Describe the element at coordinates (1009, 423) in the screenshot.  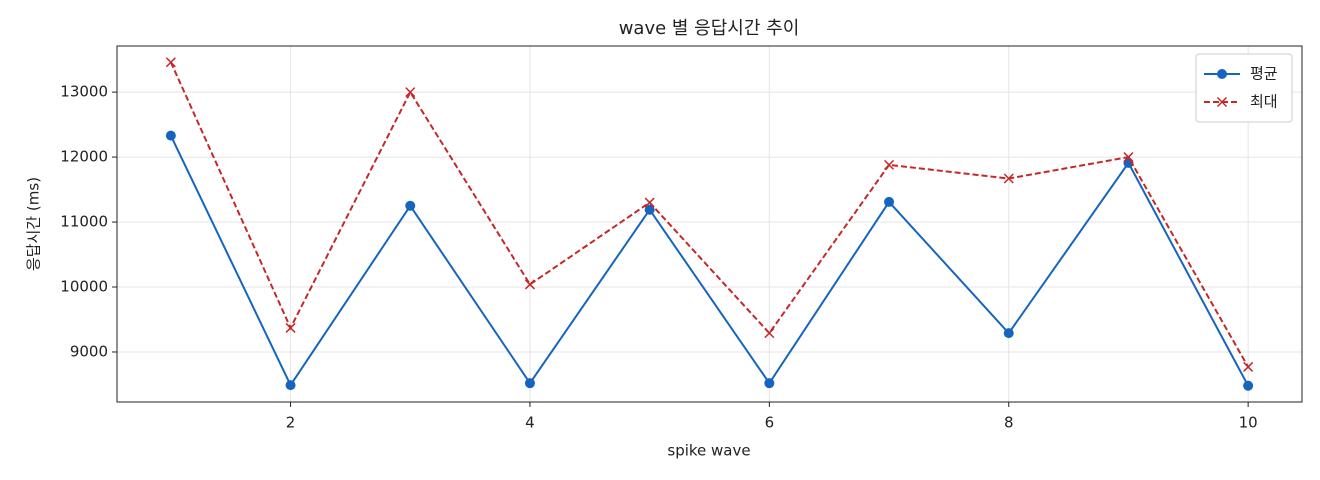
I see `x-tick-label: 8` at that location.